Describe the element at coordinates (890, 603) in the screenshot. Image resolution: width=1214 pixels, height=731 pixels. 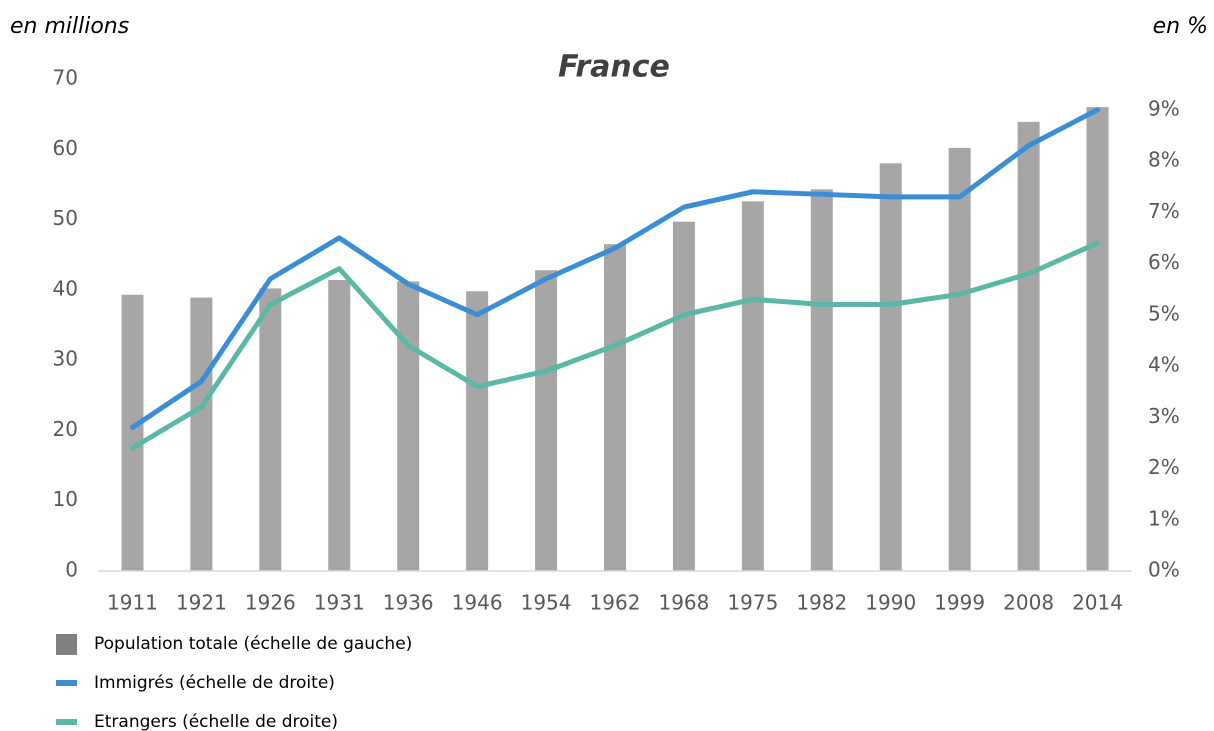
I see `x-tick-label: 1990` at that location.